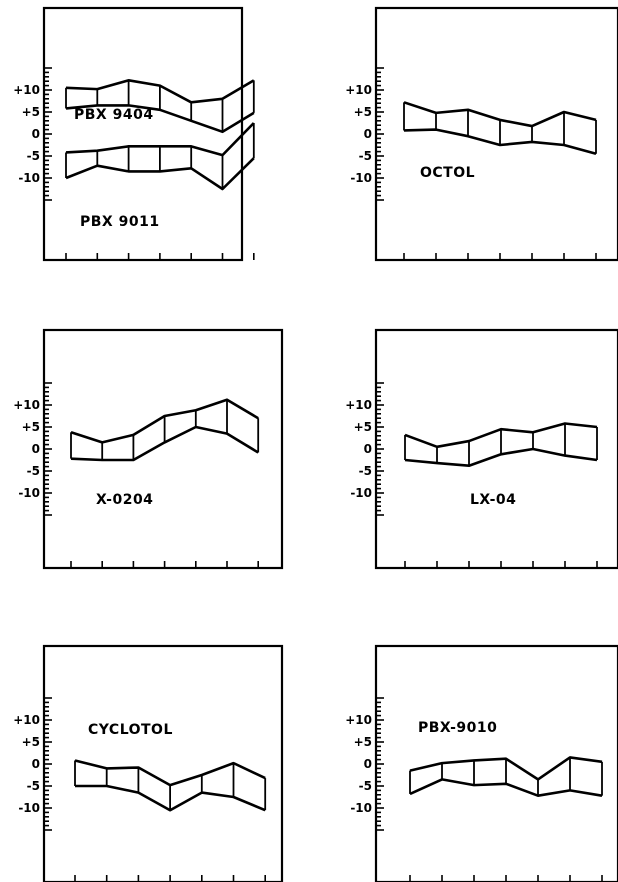 The width and height of the screenshot is (618, 882). What do you see at coordinates (124, 500) in the screenshot?
I see `series-label: X-0204` at bounding box center [124, 500].